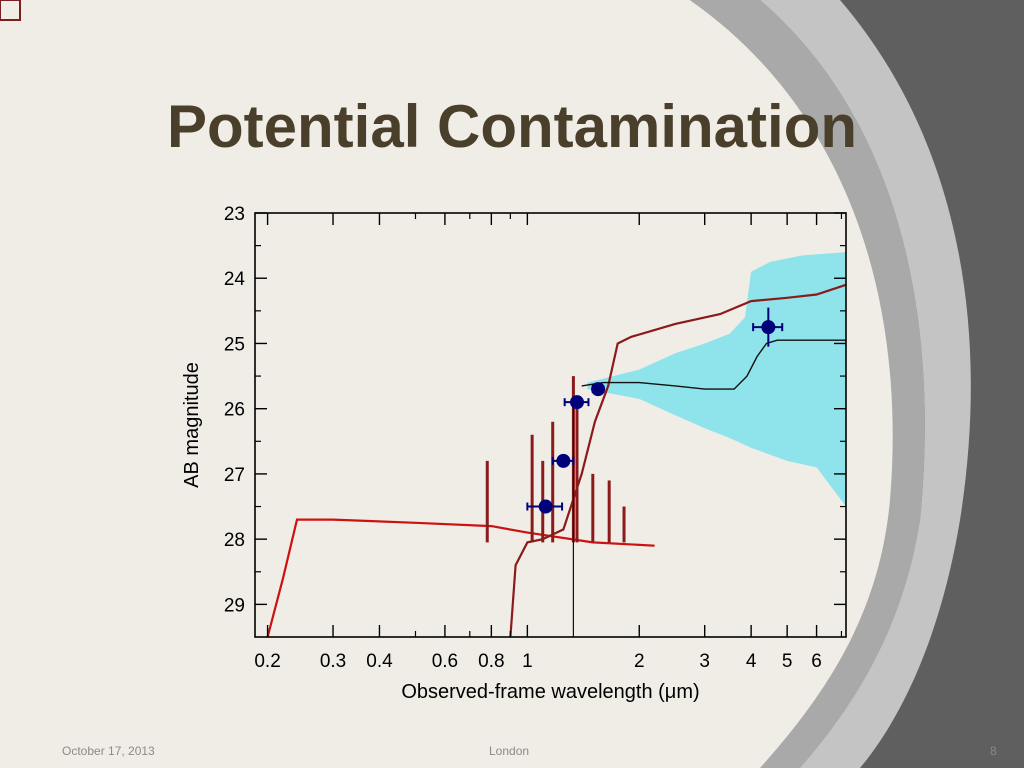 The width and height of the screenshot is (1024, 768). Describe the element at coordinates (10, 10) in the screenshot. I see `model-point` at that location.